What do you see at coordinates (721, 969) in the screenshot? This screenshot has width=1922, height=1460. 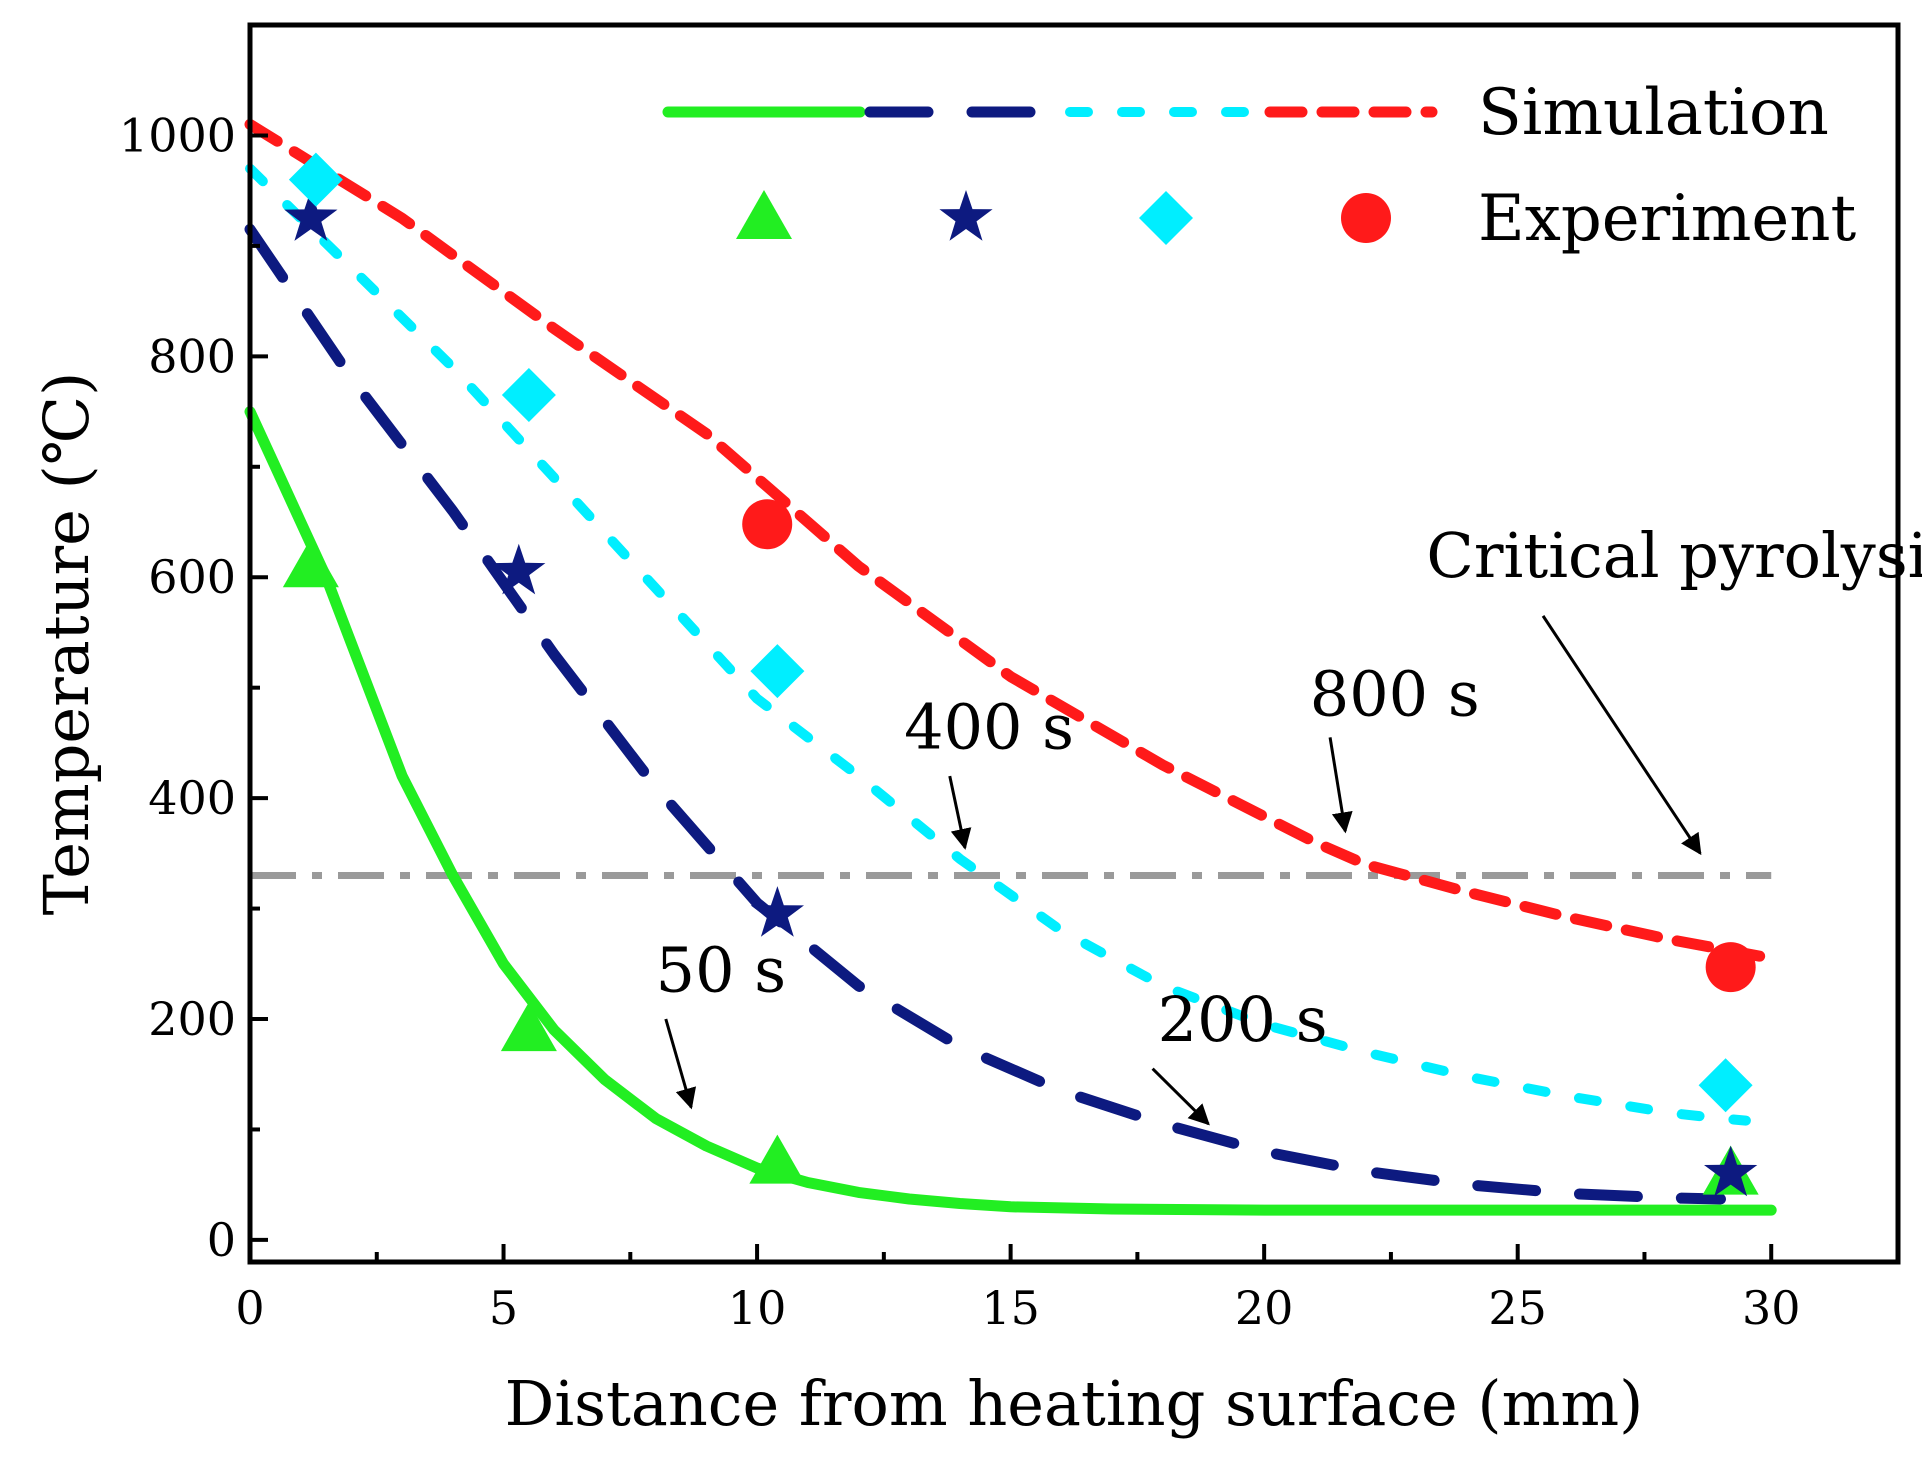 I see `annotation-label: 50 s` at bounding box center [721, 969].